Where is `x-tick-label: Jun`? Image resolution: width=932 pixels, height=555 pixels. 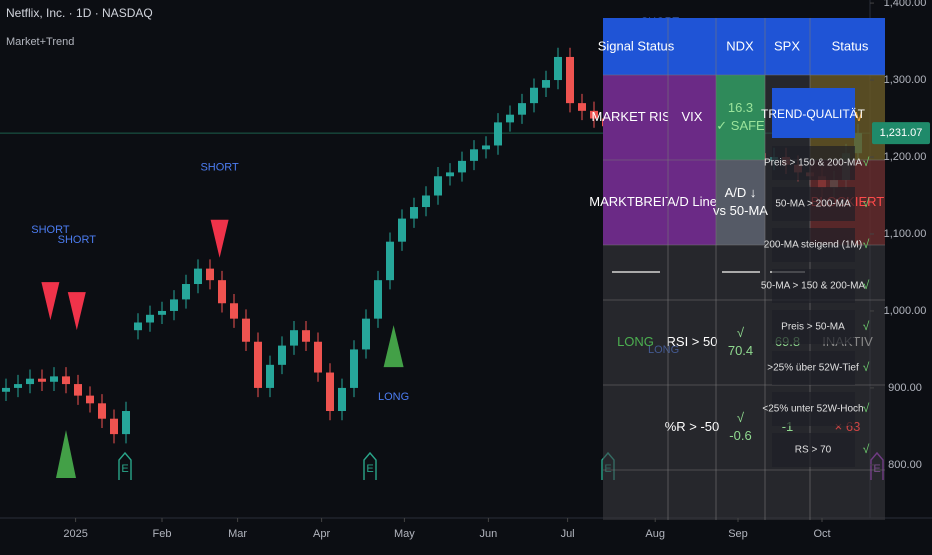
x-tick-label: Jun is located at coordinates (489, 534).